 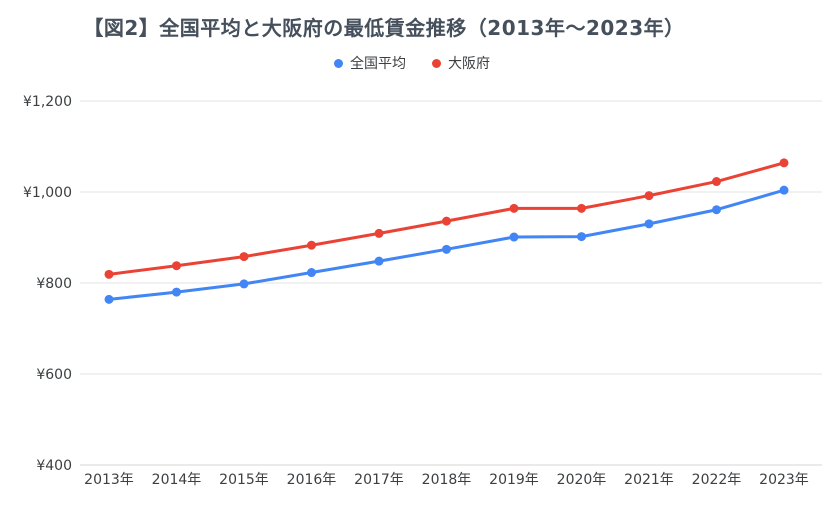 What do you see at coordinates (514, 208) in the screenshot?
I see `point-osaka-2019` at bounding box center [514, 208].